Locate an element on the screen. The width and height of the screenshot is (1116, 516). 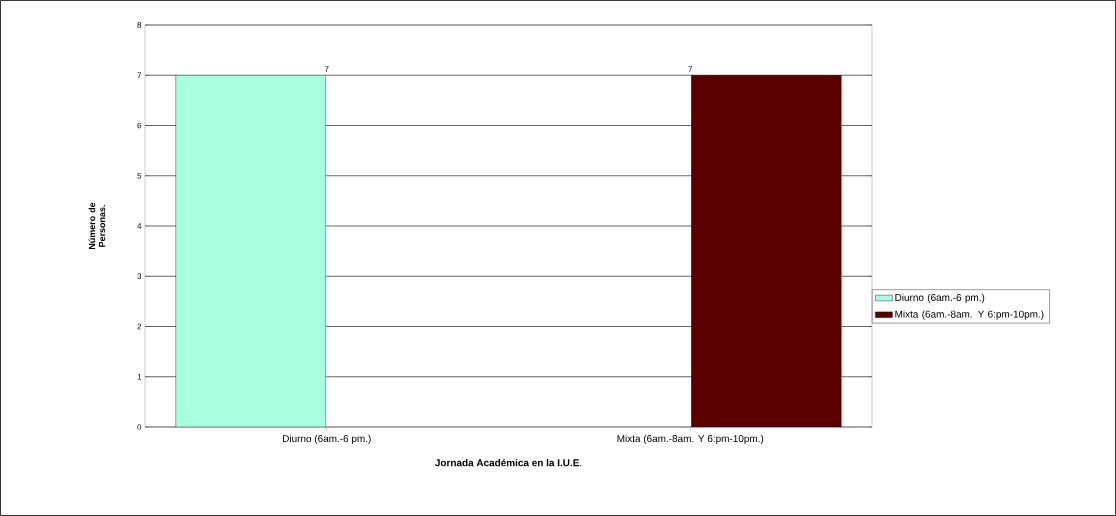
legend-label: Diurno (6am.-6 pm.) is located at coordinates (940, 298).